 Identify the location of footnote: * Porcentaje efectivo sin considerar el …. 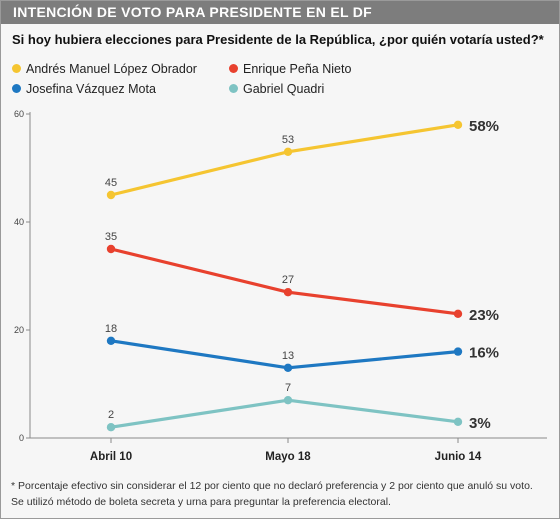
(281, 494).